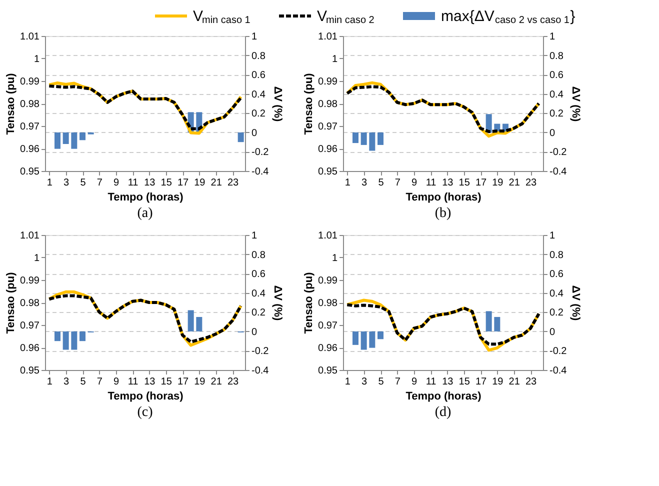  I want to click on x-tick-label: 23, so click(531, 183).